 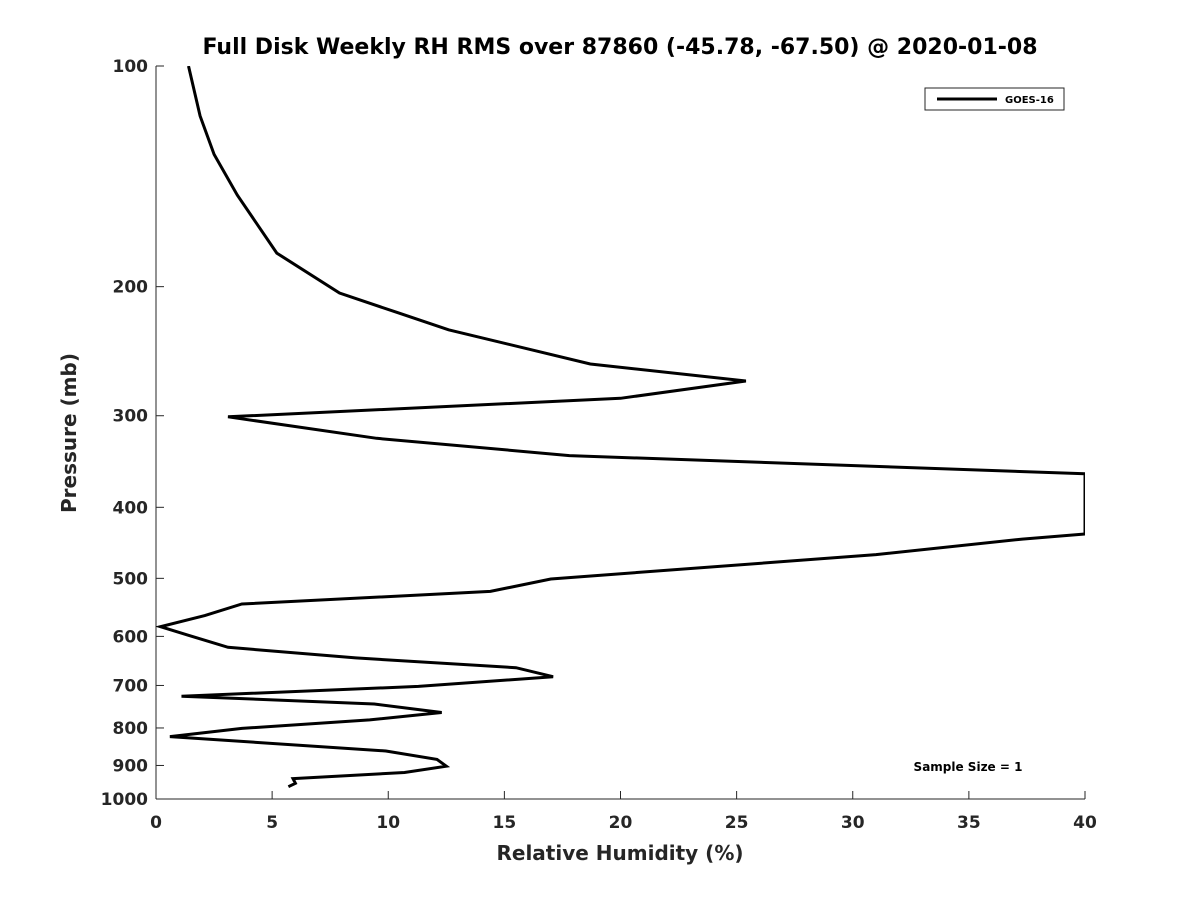 What do you see at coordinates (619, 853) in the screenshot?
I see `x-axis-label: Relative Humidity (%)` at bounding box center [619, 853].